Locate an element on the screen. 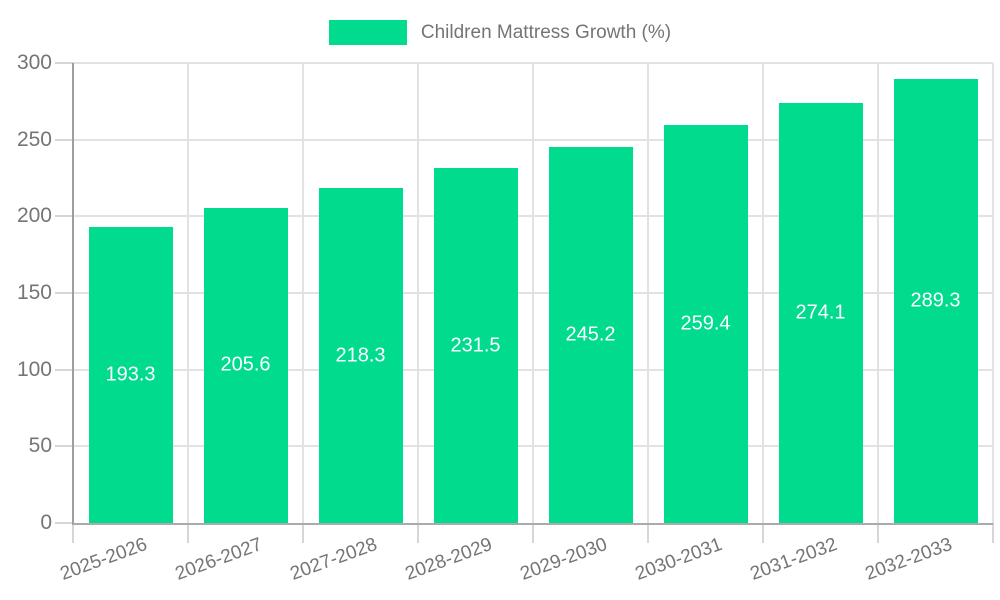 This screenshot has width=1000, height=600. y-tick-label: 300 is located at coordinates (34, 62).